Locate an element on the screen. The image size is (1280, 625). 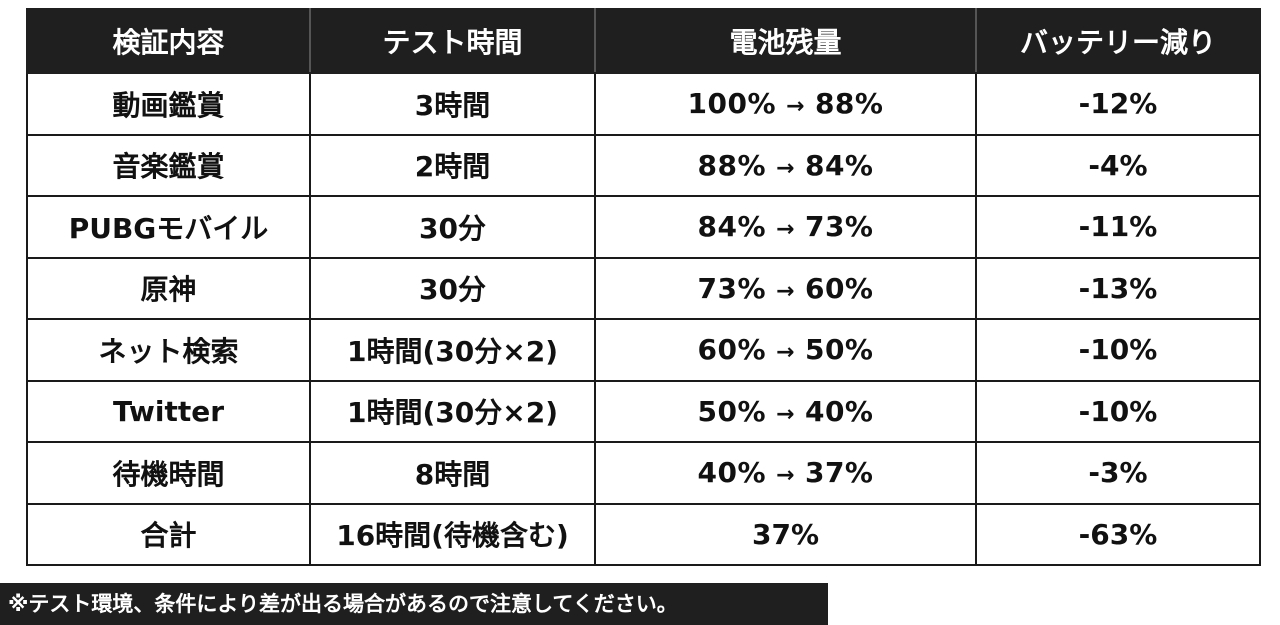
table-row: 待機時間 8時間 40% → 37% -3% is located at coordinates (643, 473).